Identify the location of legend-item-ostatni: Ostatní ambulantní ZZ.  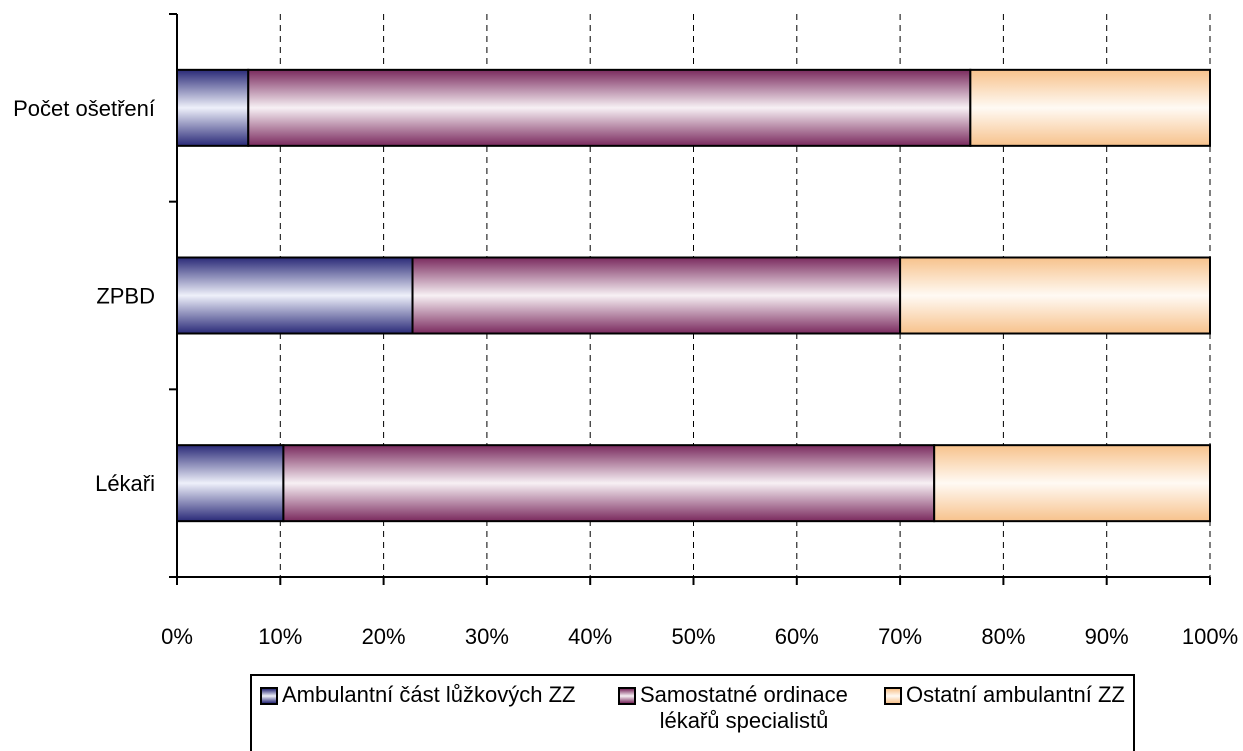
(1004, 695).